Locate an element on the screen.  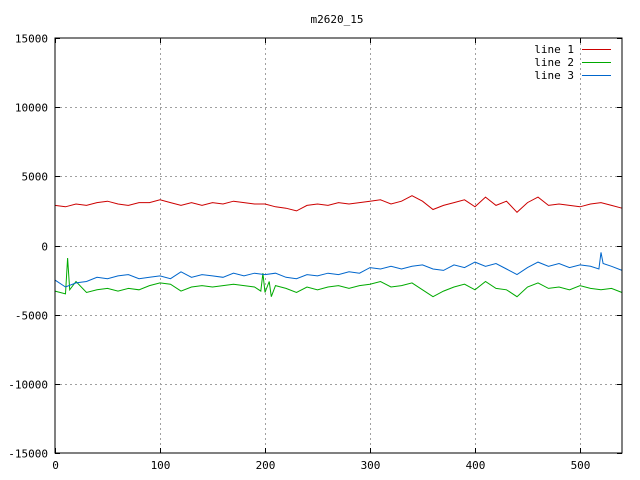
y-tick-label: 15000 is located at coordinates (31, 39).